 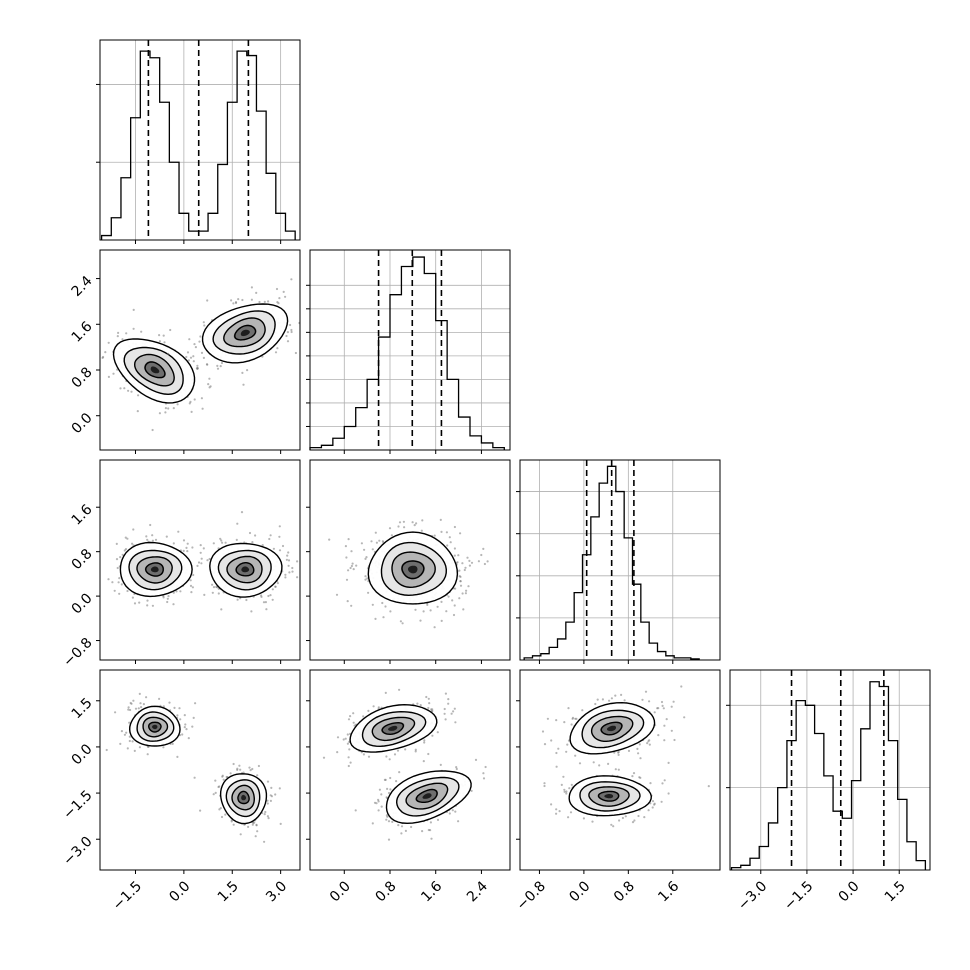 I want to click on y-tick-label: 0.0, so click(x=82, y=423).